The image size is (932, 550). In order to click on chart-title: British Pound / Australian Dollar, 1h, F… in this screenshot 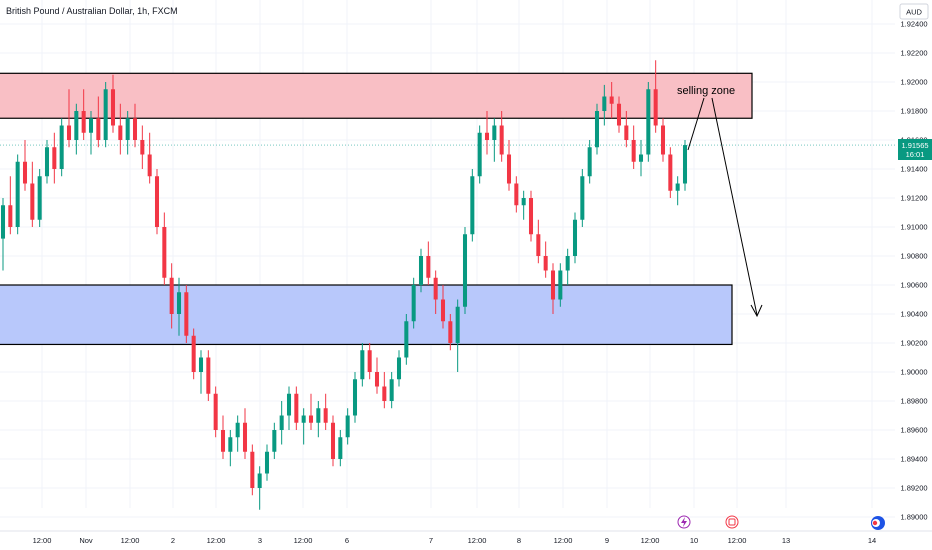, I will do `click(92, 11)`.